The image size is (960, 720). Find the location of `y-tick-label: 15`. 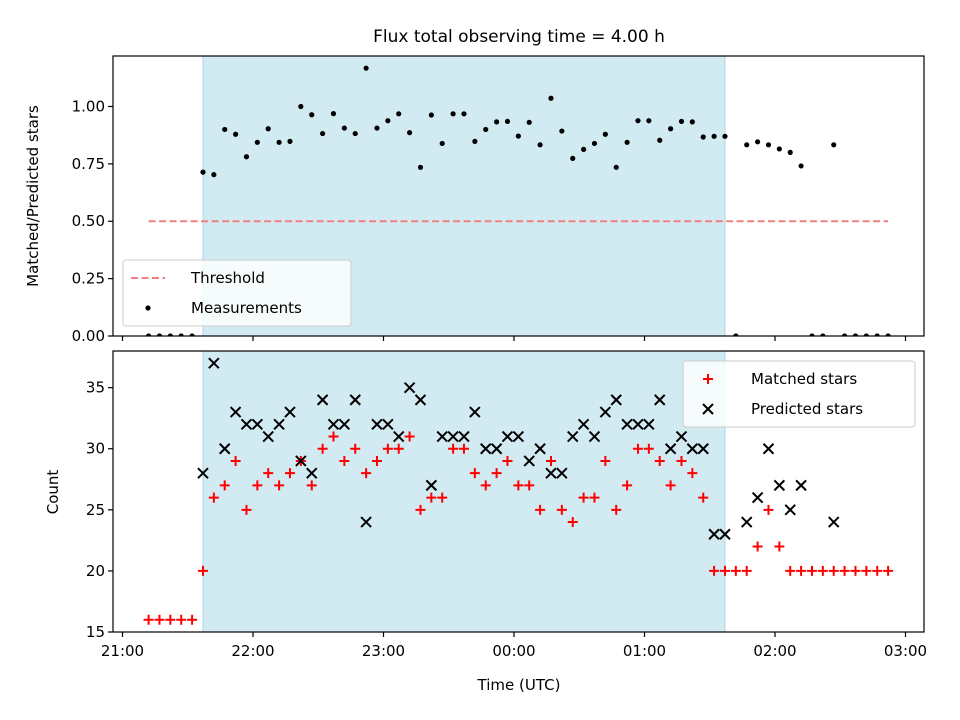

y-tick-label: 15 is located at coordinates (95, 632).